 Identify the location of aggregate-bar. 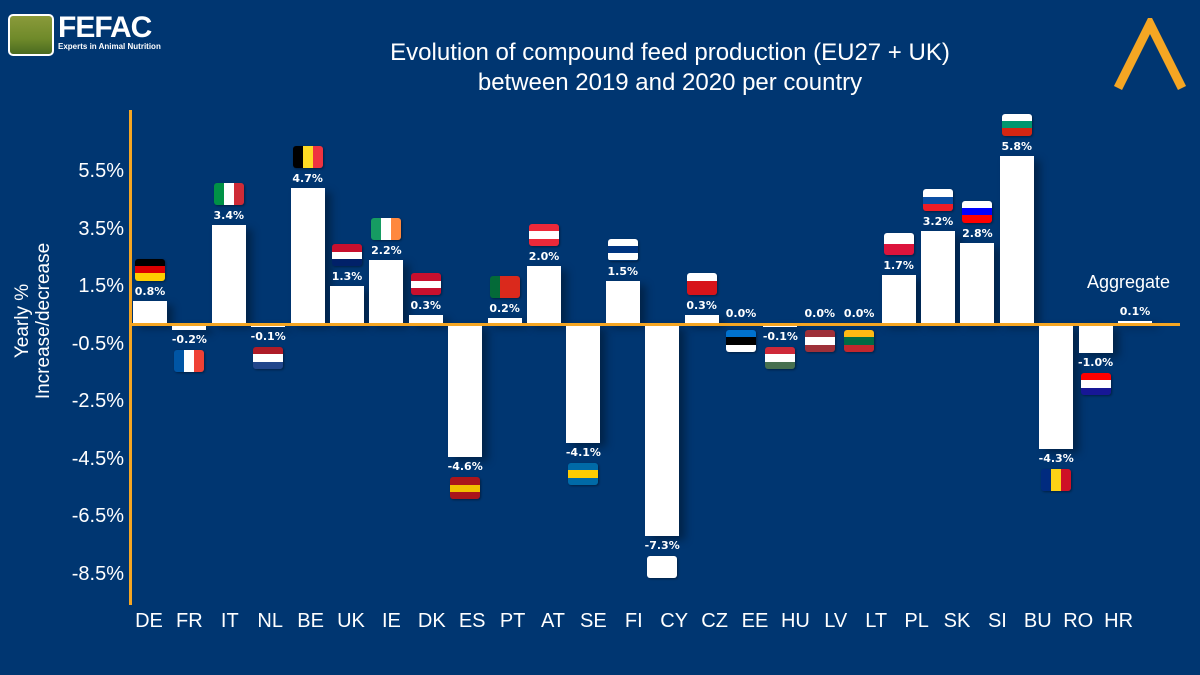
(1135, 322).